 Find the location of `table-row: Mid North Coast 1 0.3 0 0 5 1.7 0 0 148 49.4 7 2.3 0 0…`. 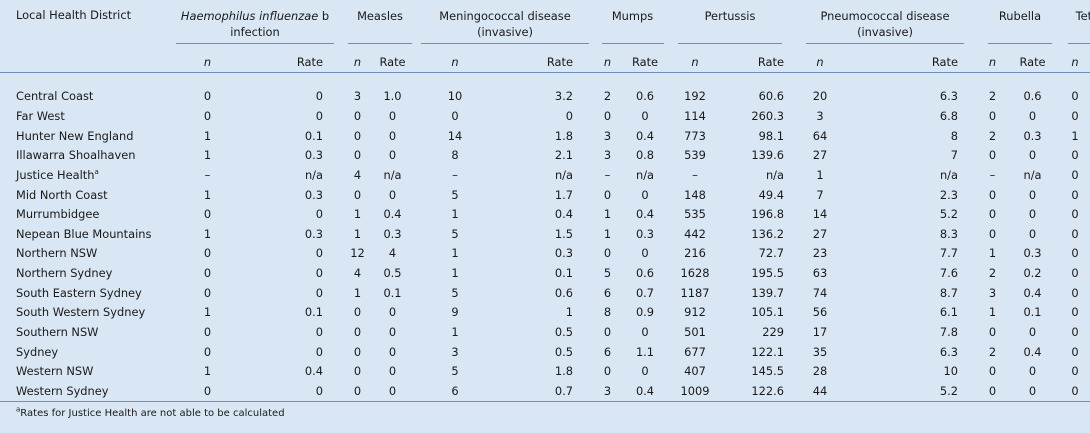

table-row: Mid North Coast 1 0.3 0 0 5 1.7 0 0 148 49.4 7 2.3 0 0… is located at coordinates (545, 195).